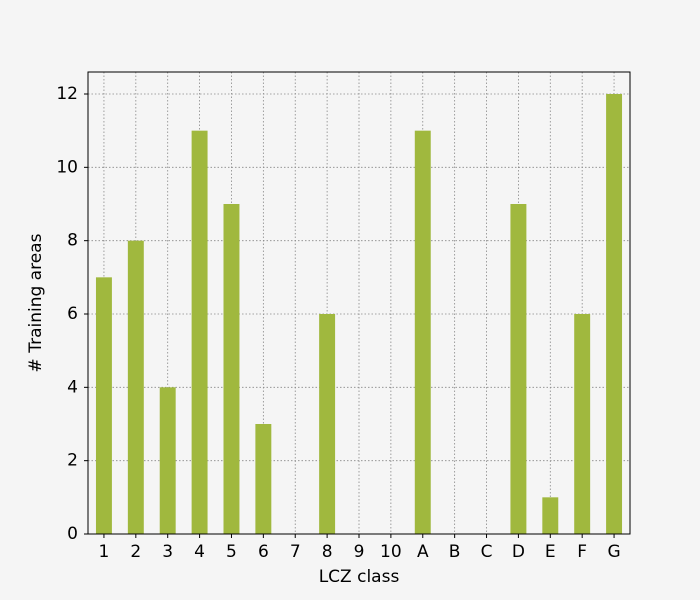 This screenshot has width=700, height=600. What do you see at coordinates (423, 552) in the screenshot?
I see `x-tick-label: A` at bounding box center [423, 552].